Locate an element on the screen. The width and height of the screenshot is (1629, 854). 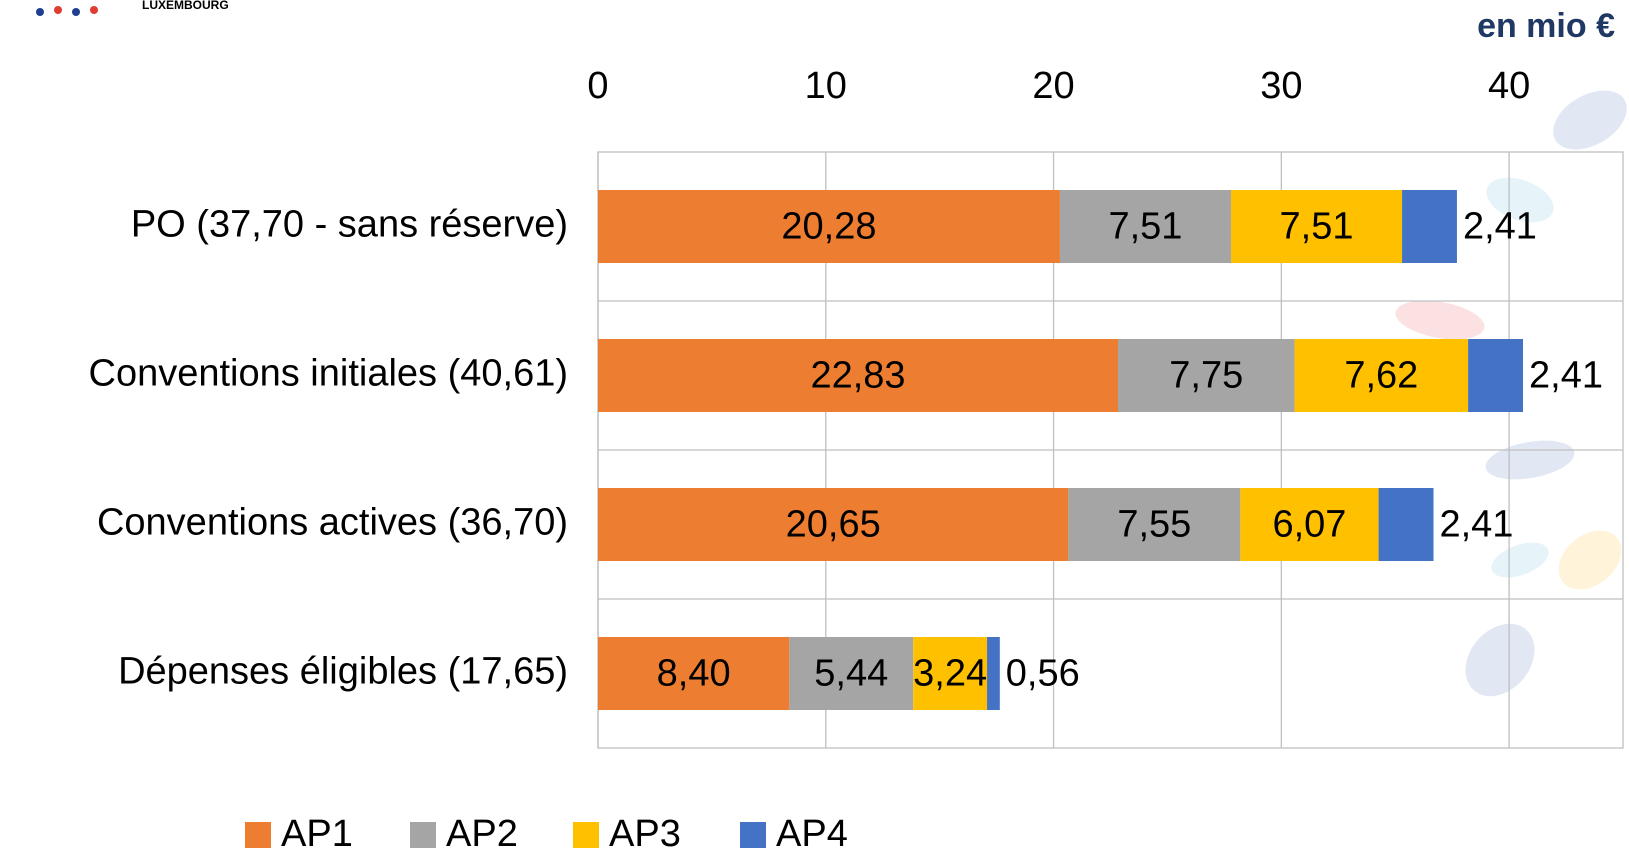
data-label: 7,75 is located at coordinates (1206, 376).